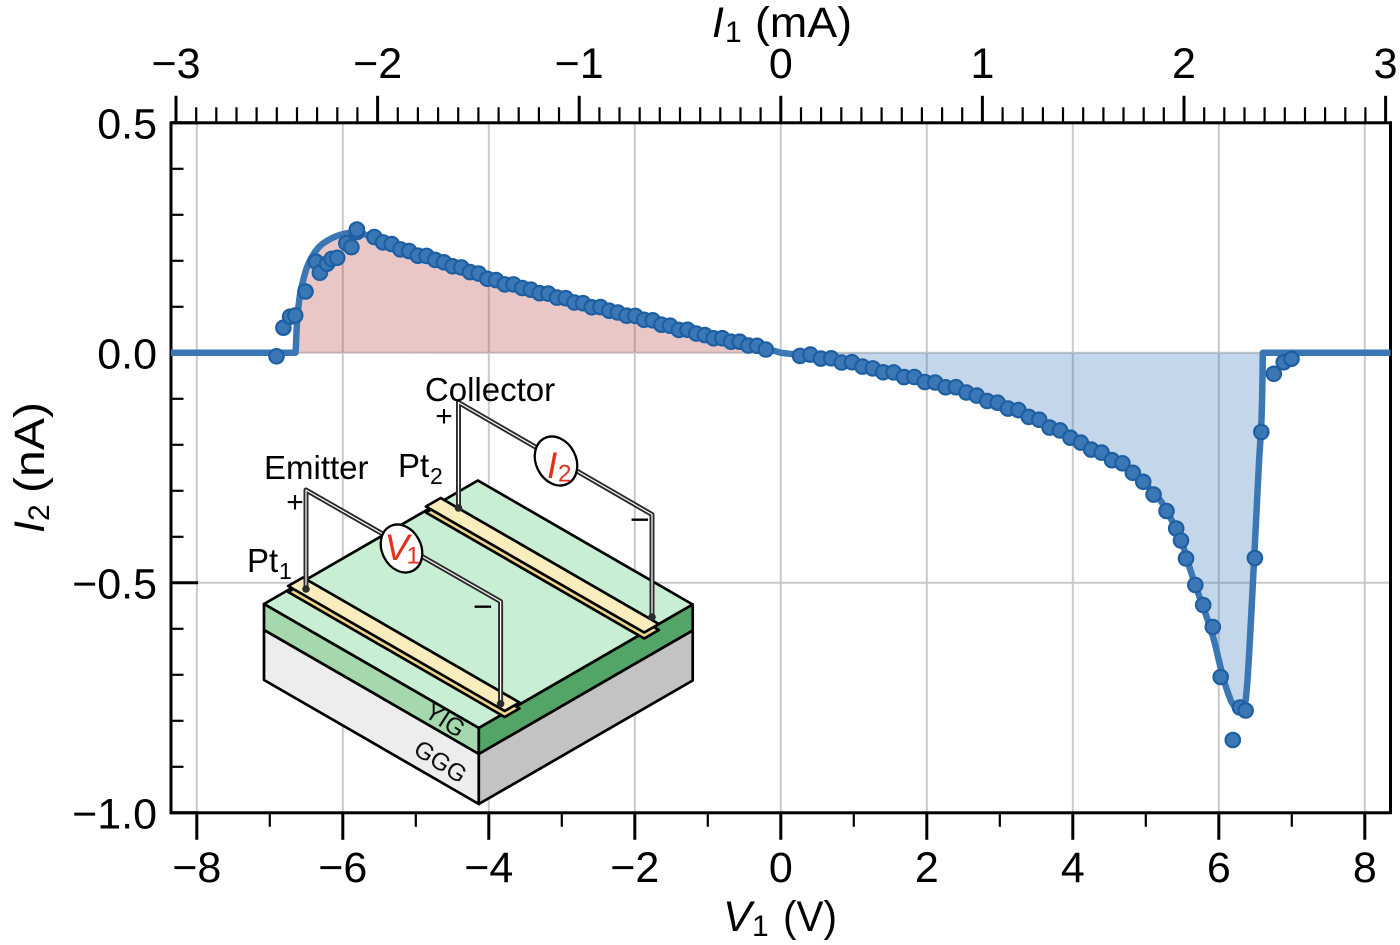 This screenshot has width=1400, height=945. Describe the element at coordinates (488, 868) in the screenshot. I see `svg-text: −4` at that location.